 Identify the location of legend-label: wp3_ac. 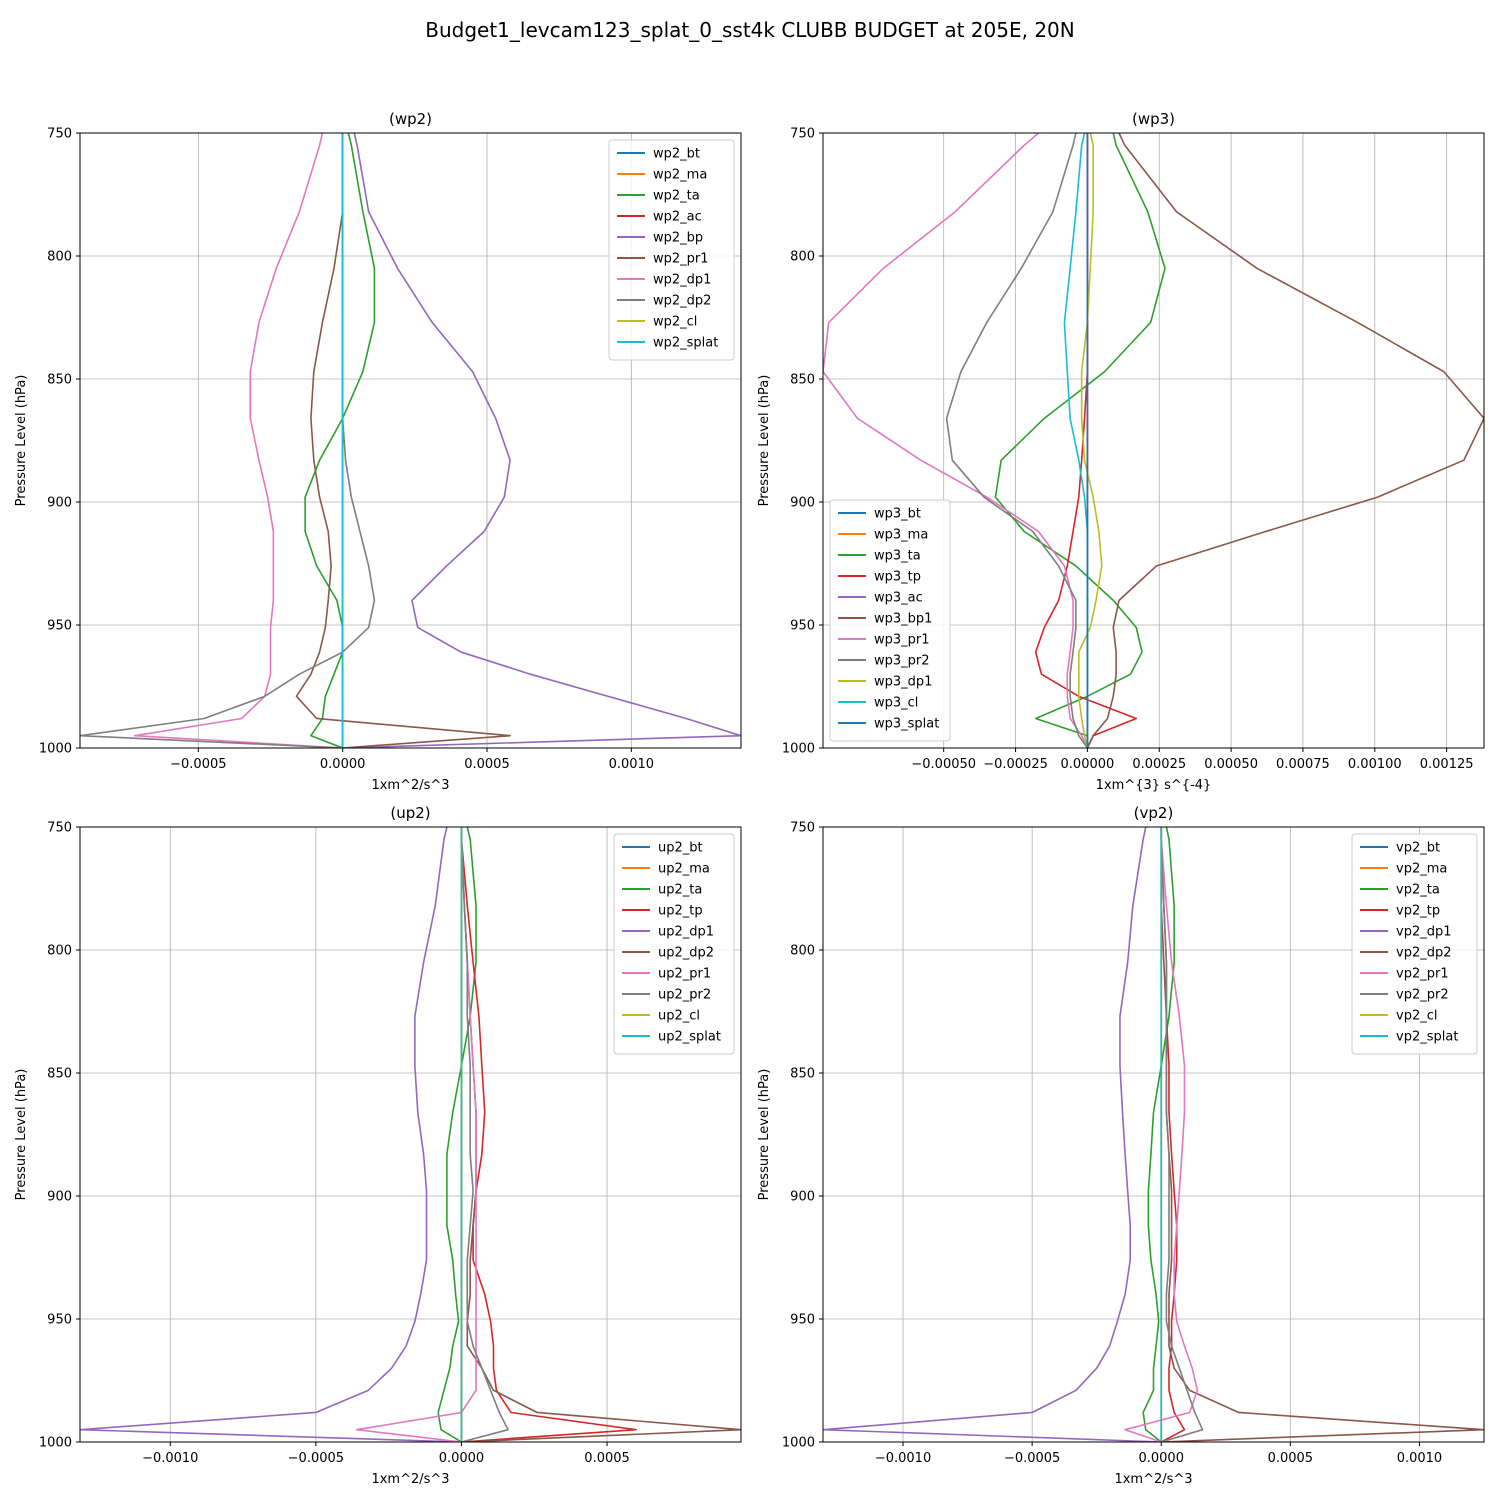
(898, 598).